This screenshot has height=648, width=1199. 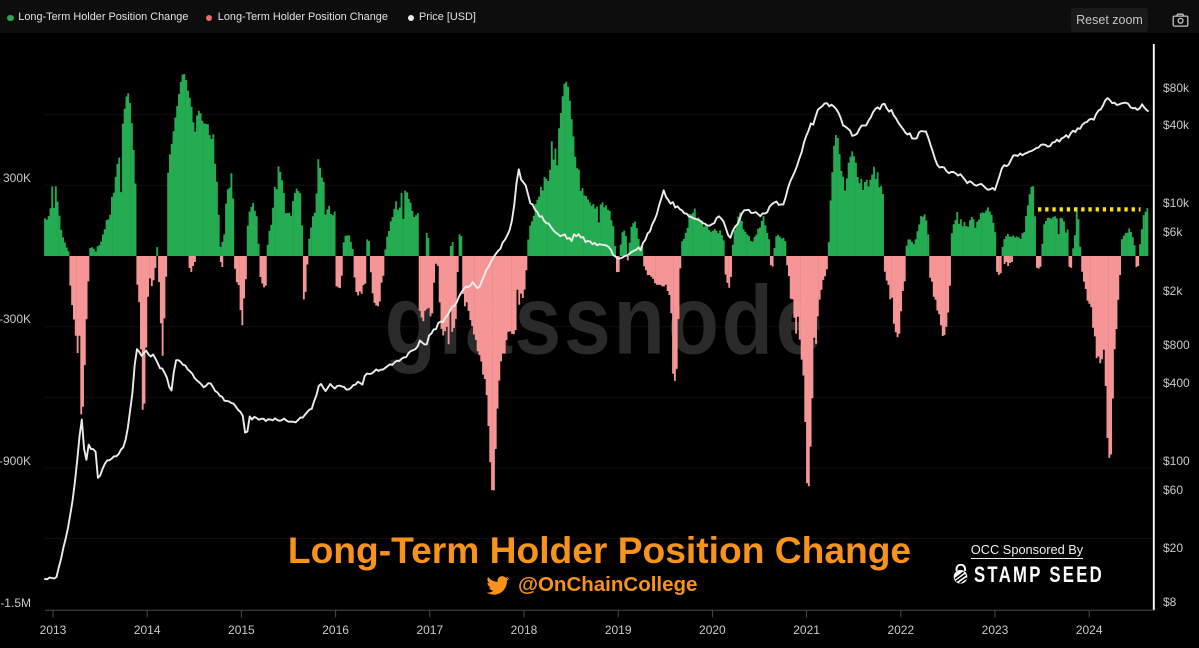 What do you see at coordinates (1039, 574) in the screenshot?
I see `svg-text: STAMP SEED` at bounding box center [1039, 574].